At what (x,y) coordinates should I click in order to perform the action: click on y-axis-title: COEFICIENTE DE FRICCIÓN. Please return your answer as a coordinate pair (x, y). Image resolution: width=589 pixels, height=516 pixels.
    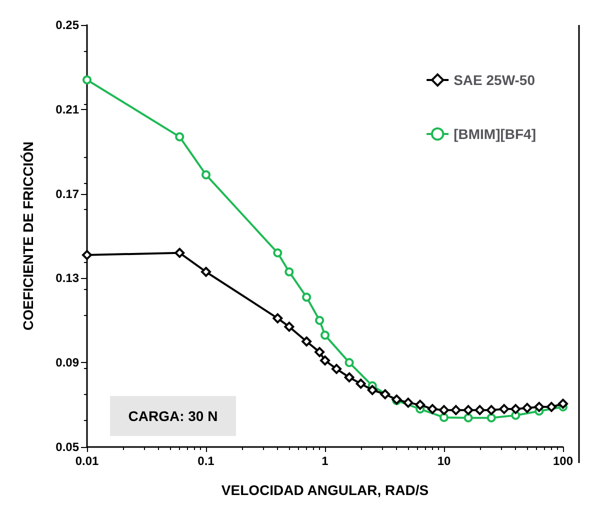
    Looking at the image, I should click on (28, 236).